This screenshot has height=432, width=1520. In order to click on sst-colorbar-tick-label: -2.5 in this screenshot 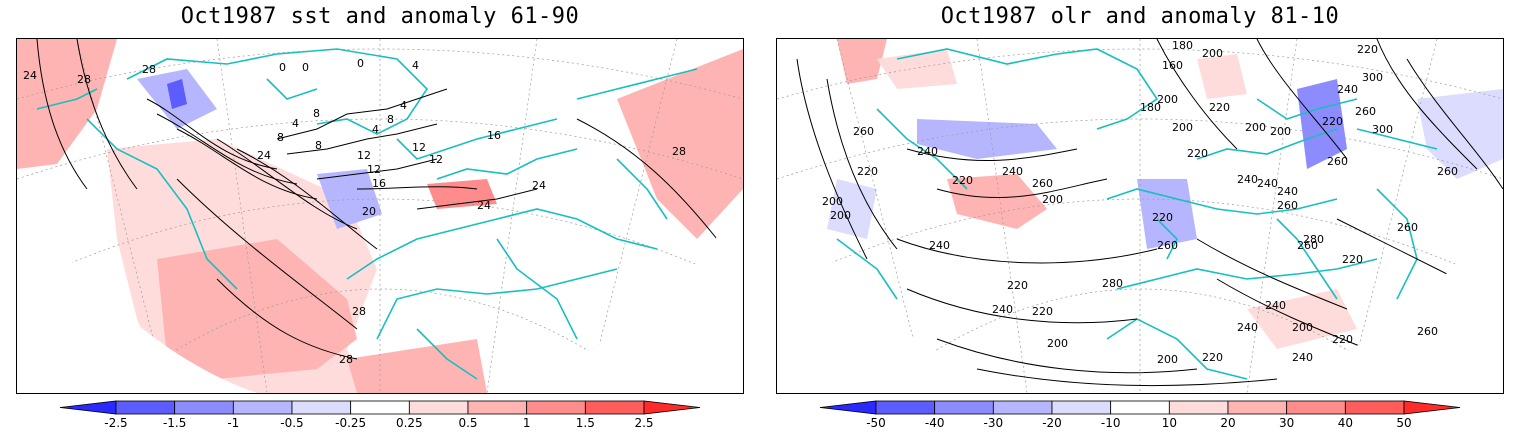, I will do `click(115, 423)`.